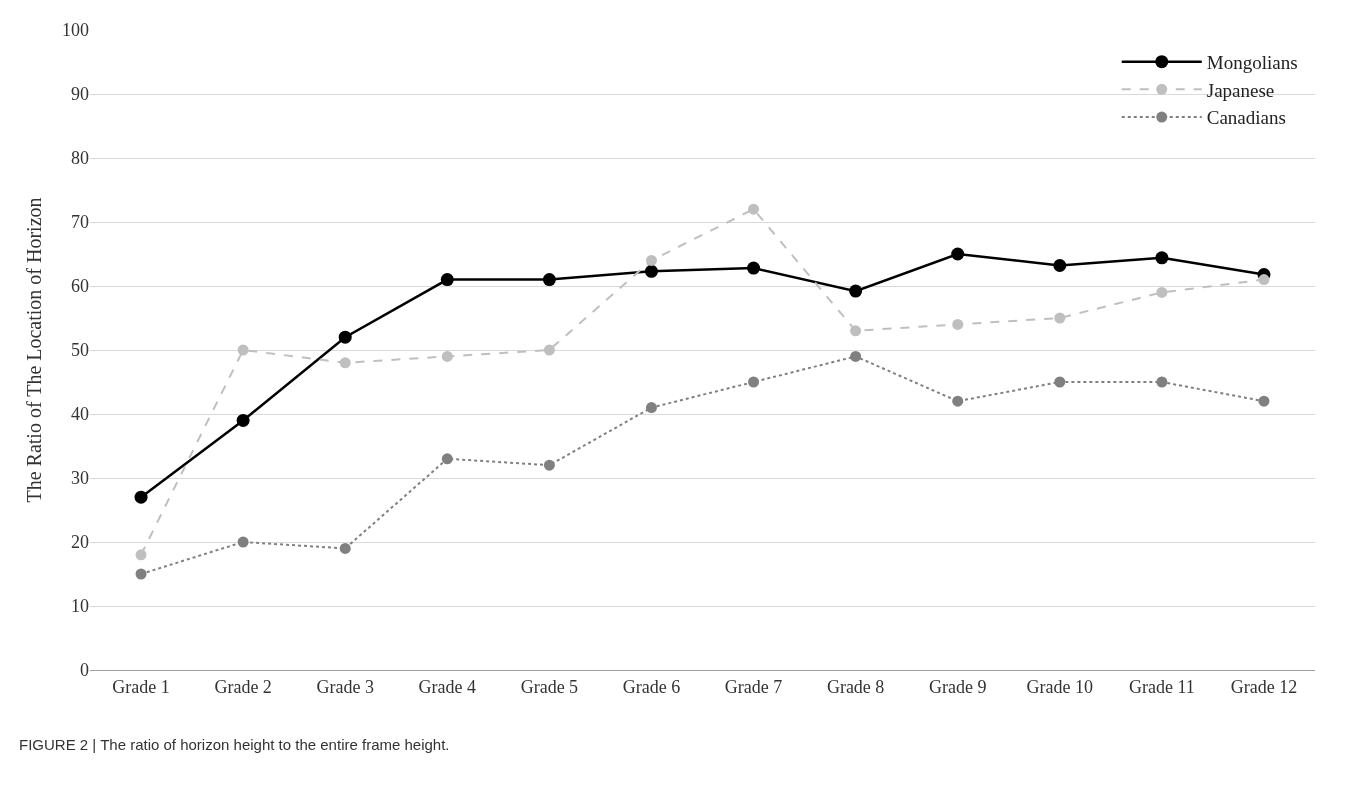 The width and height of the screenshot is (1355, 800). What do you see at coordinates (1264, 686) in the screenshot?
I see `x-tick-label: Grade 12` at bounding box center [1264, 686].